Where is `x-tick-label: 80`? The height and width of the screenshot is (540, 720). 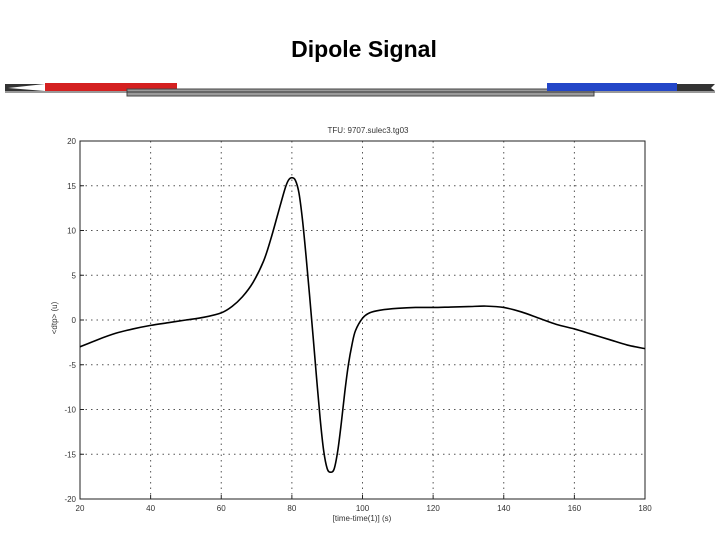
x-tick-label: 80 is located at coordinates (291, 508).